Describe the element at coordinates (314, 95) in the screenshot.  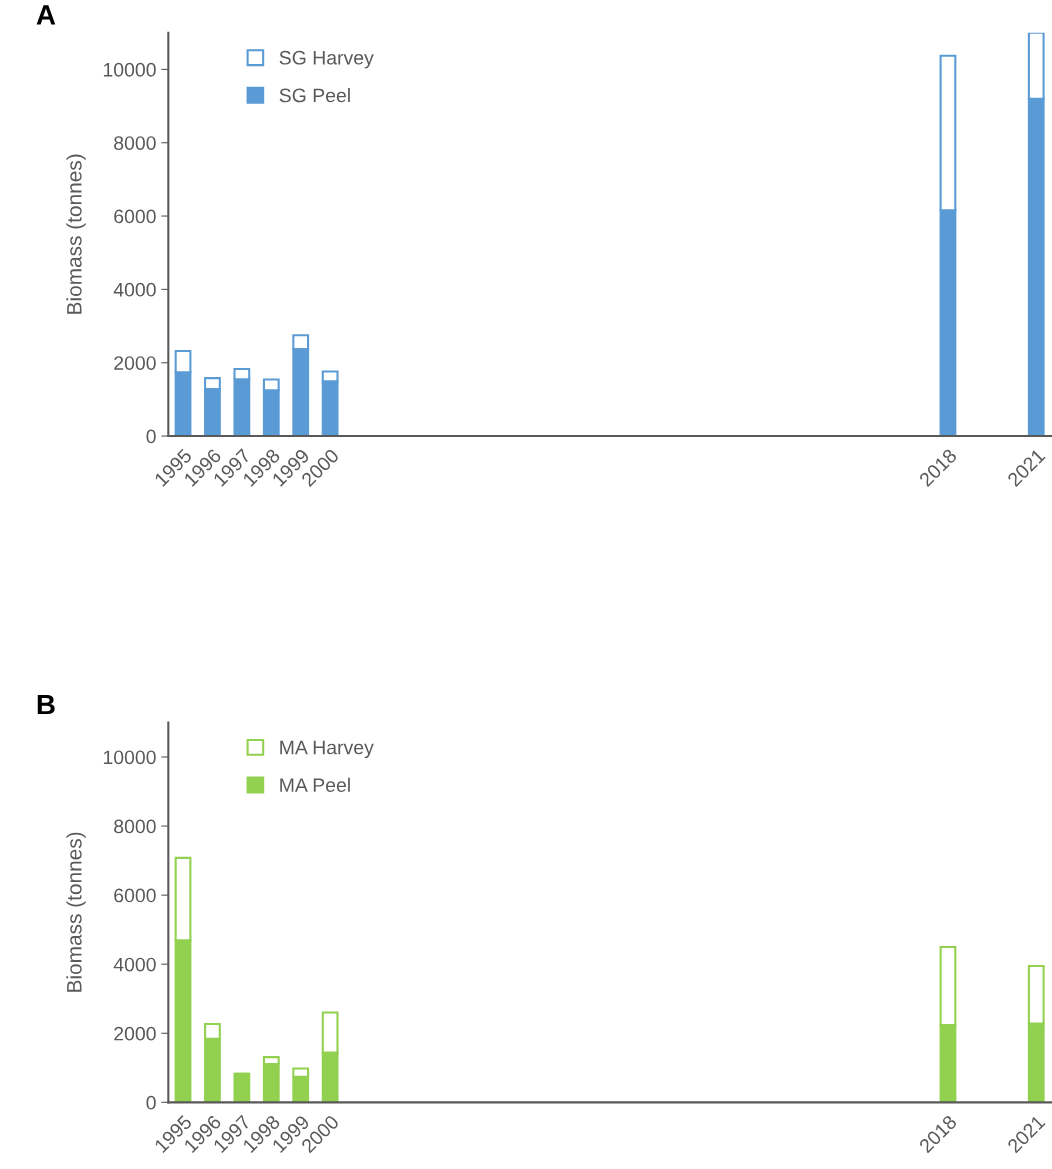
I see `legend-label: SG Peel` at that location.